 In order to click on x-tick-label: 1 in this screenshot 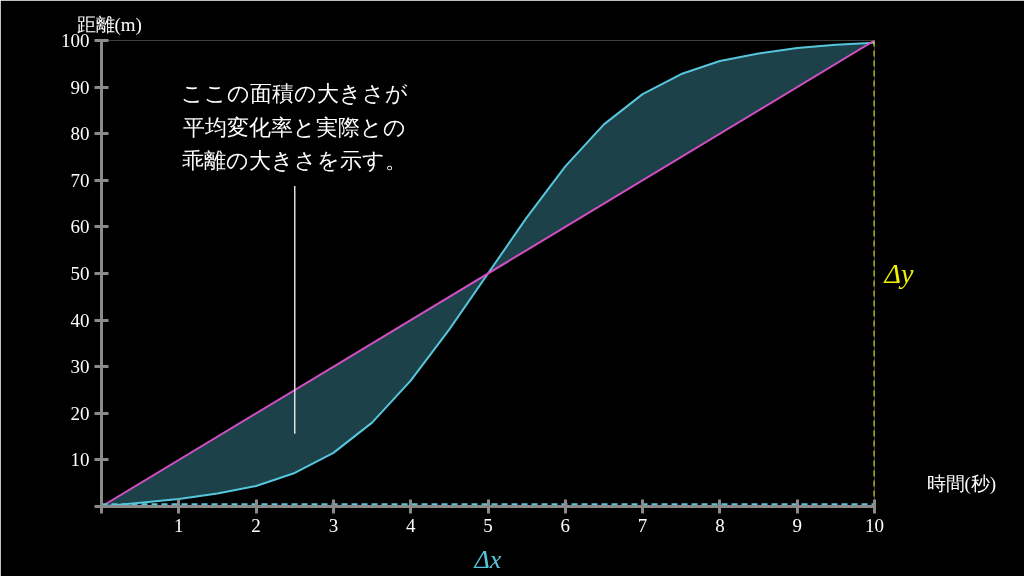, I will do `click(179, 525)`.